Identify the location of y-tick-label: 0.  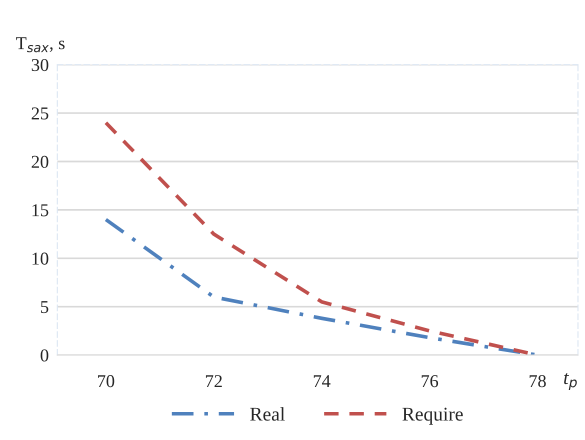
(44, 355).